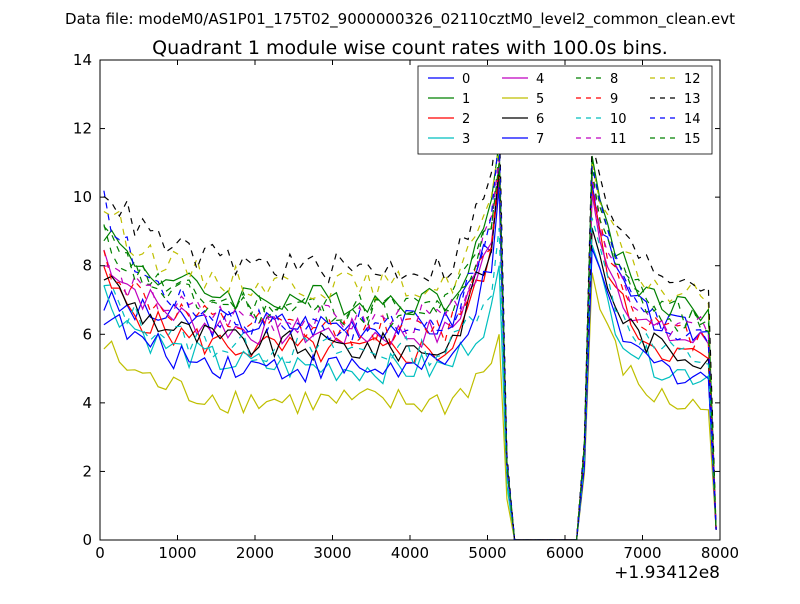  What do you see at coordinates (82, 129) in the screenshot?
I see `y-tick-label: 12` at bounding box center [82, 129].